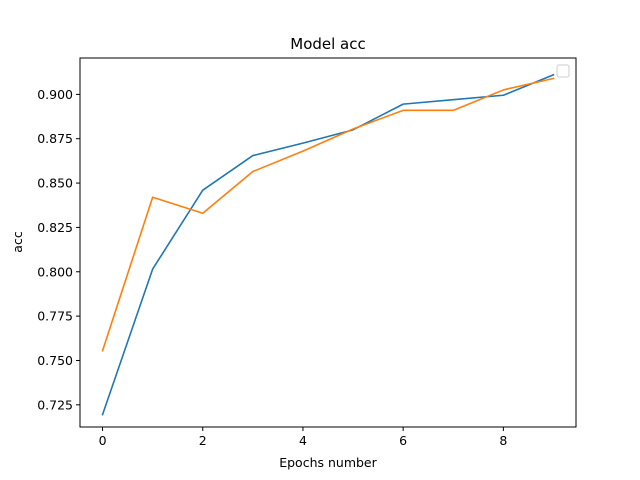  What do you see at coordinates (55, 227) in the screenshot?
I see `y-tick-label: 0.825` at bounding box center [55, 227].